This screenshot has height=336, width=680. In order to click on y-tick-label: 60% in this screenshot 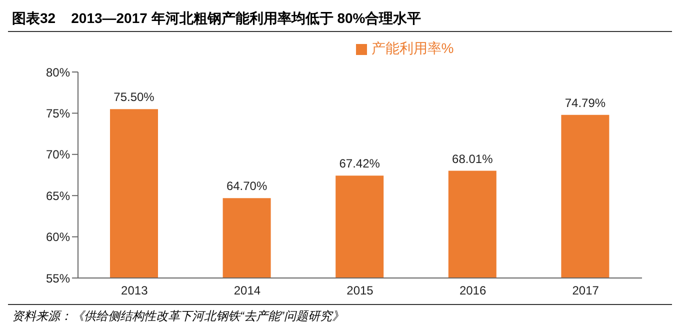, I will do `click(58, 237)`.